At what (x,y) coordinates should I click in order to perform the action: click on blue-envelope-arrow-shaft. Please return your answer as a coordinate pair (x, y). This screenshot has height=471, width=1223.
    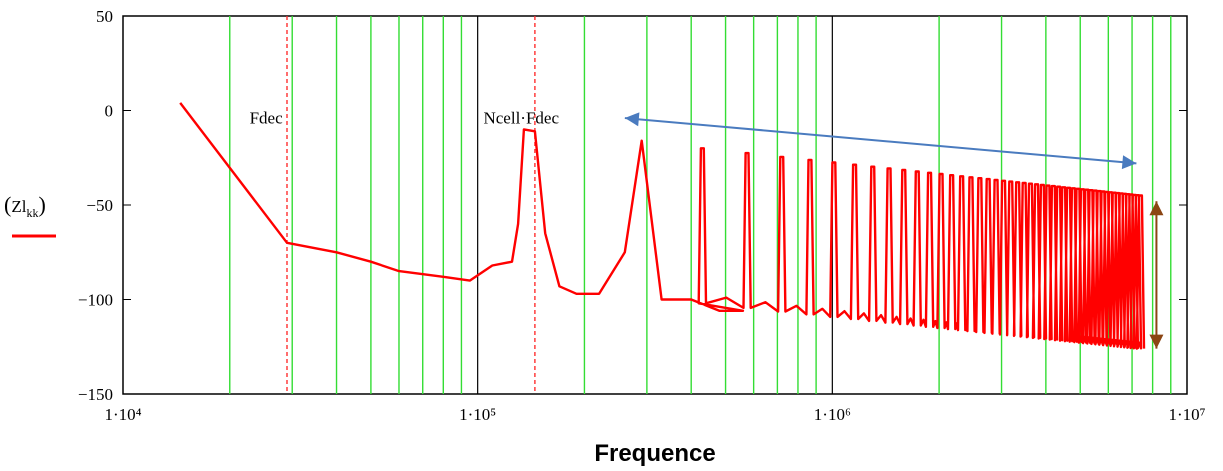
    Looking at the image, I should click on (880, 141).